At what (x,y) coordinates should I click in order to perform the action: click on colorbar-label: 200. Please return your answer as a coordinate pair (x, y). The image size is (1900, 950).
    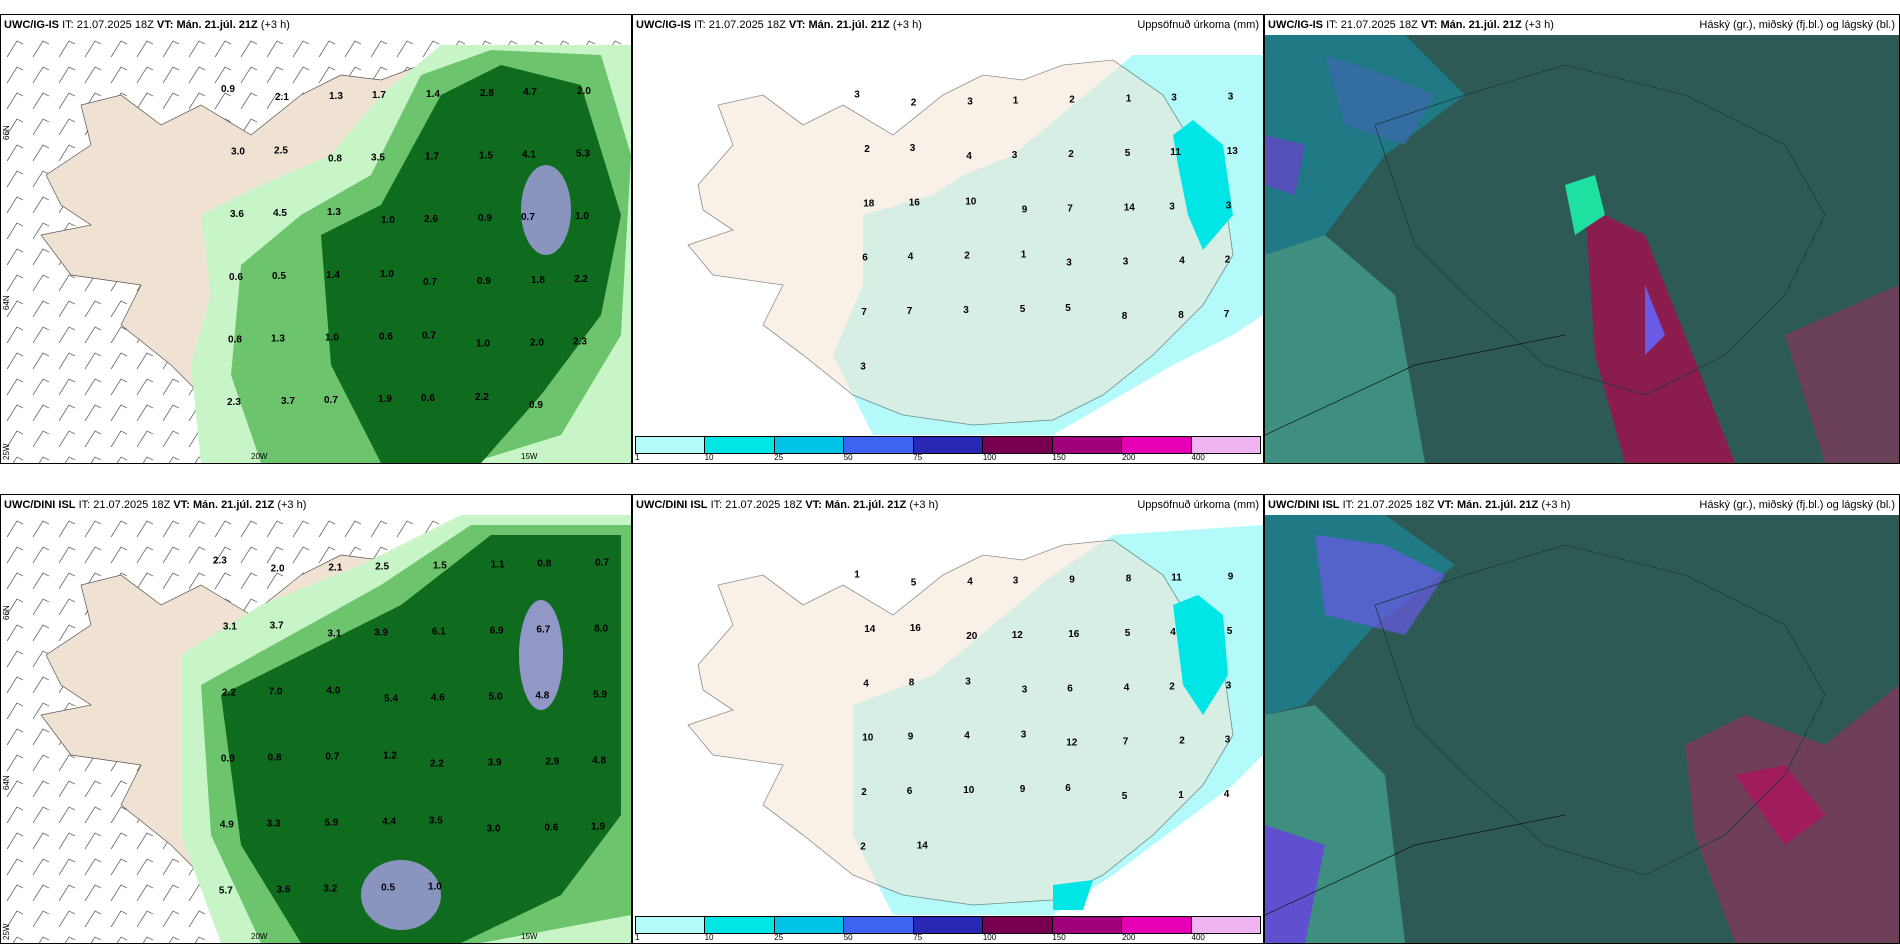
    Looking at the image, I should click on (1128, 457).